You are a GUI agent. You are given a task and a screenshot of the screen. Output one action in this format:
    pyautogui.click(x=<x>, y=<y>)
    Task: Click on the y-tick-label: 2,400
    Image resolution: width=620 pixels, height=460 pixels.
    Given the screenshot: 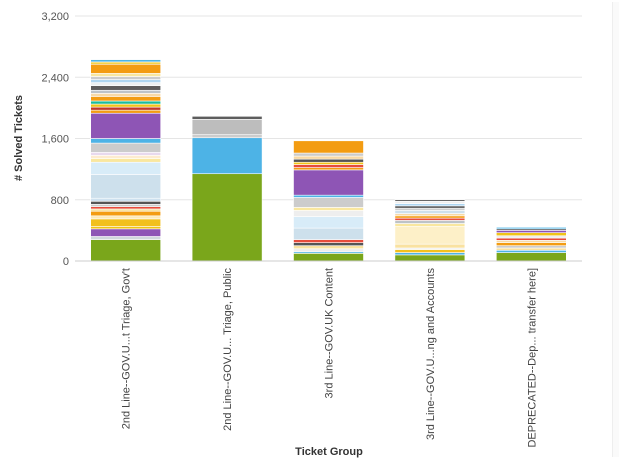 What is the action you would take?
    pyautogui.click(x=55, y=78)
    